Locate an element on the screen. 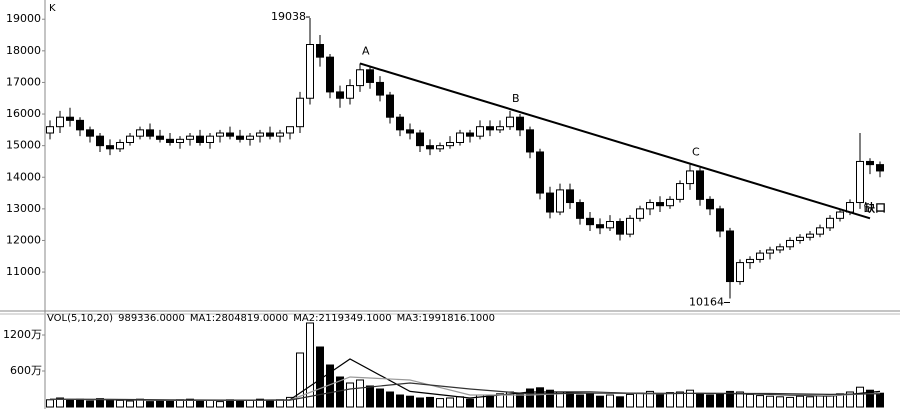  axis-title: K is located at coordinates (52, 8).